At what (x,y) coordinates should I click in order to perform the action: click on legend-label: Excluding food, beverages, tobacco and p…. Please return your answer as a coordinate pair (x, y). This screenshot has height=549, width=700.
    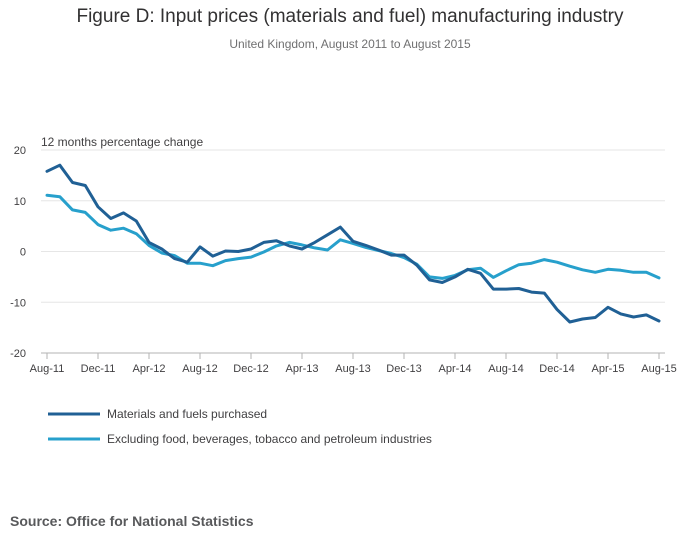
    Looking at the image, I should click on (269, 439).